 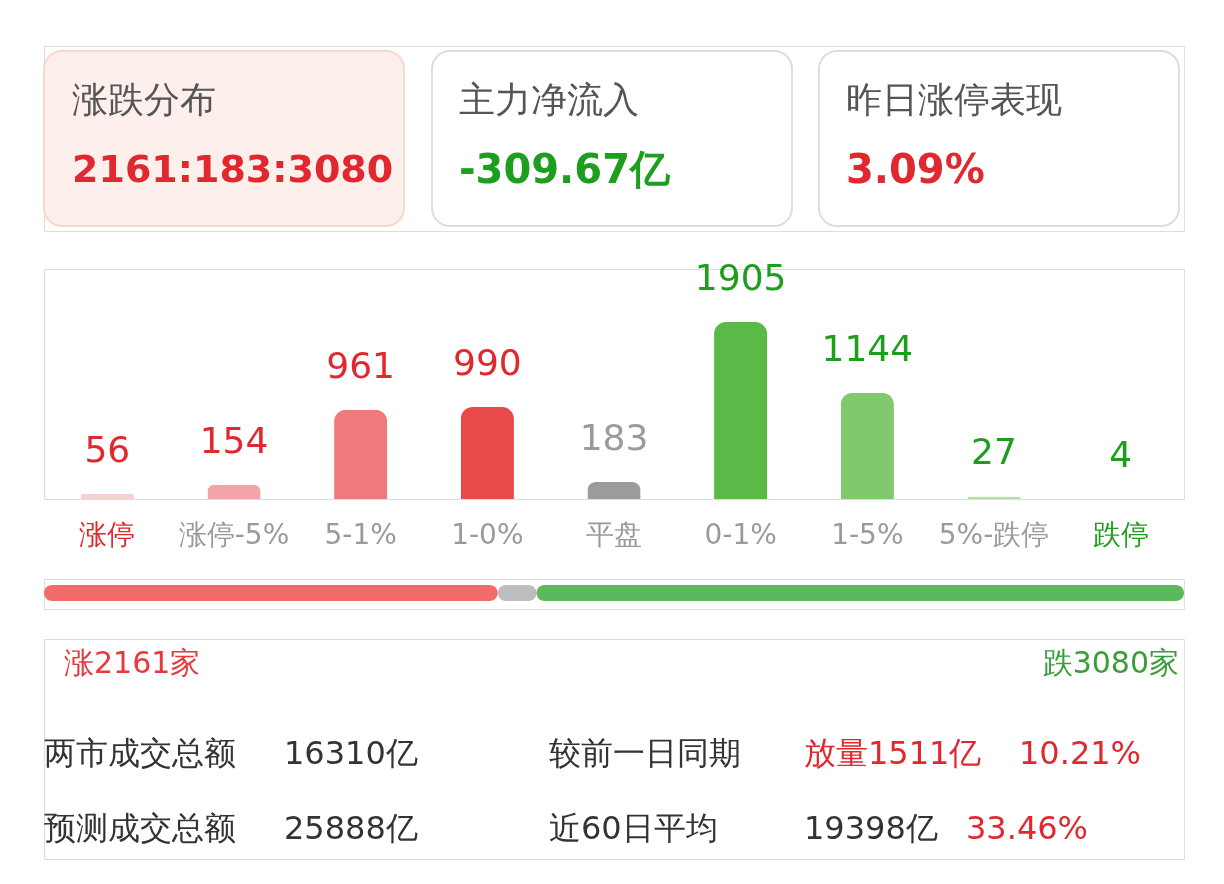 I want to click on data-label: 4, so click(x=1121, y=454).